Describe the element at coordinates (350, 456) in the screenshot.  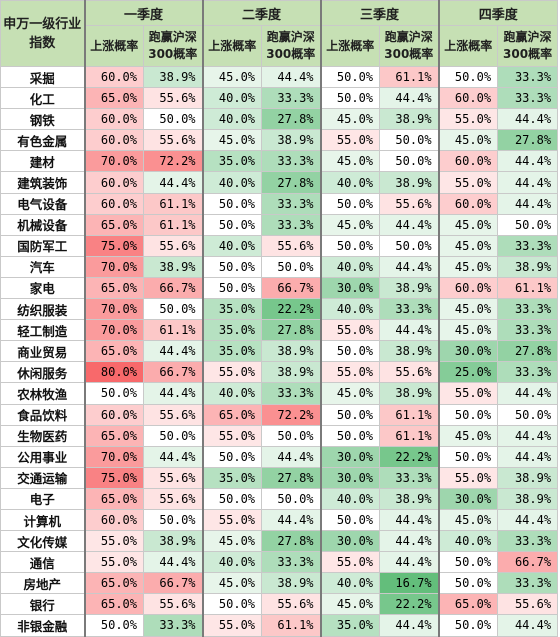
I see `q3-up-cell: 30.0%` at that location.